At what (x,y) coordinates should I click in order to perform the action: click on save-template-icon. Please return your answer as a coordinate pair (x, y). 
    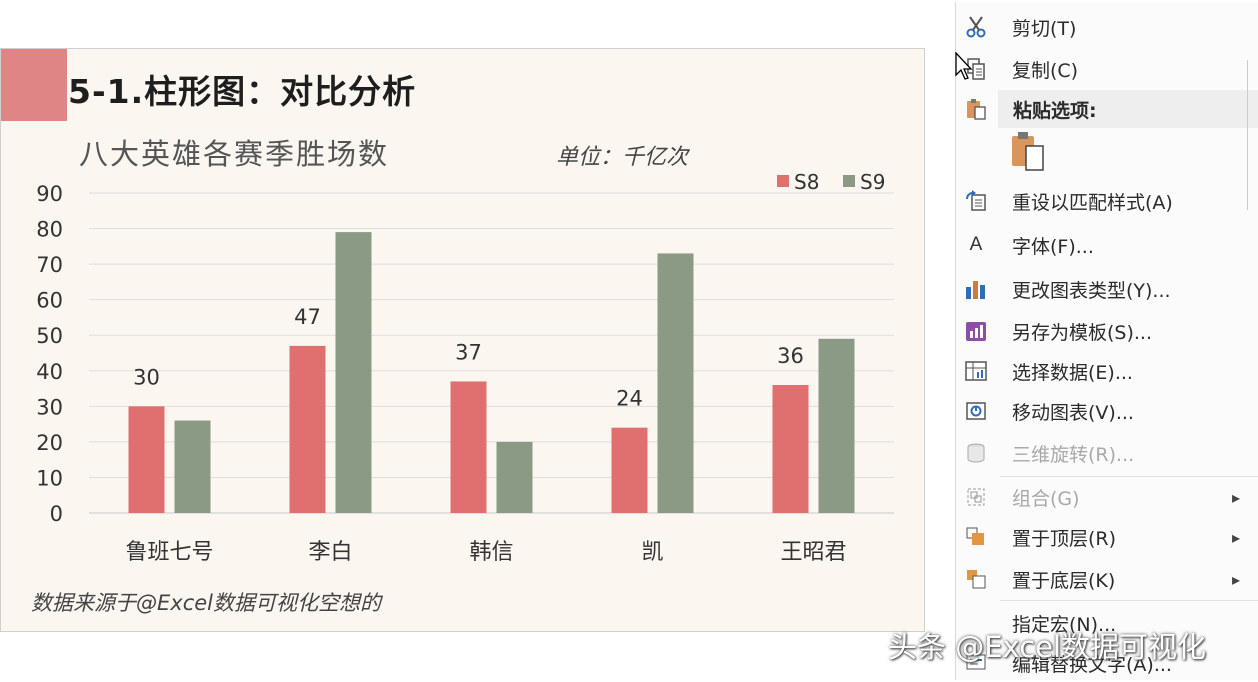
    Looking at the image, I should click on (976, 331).